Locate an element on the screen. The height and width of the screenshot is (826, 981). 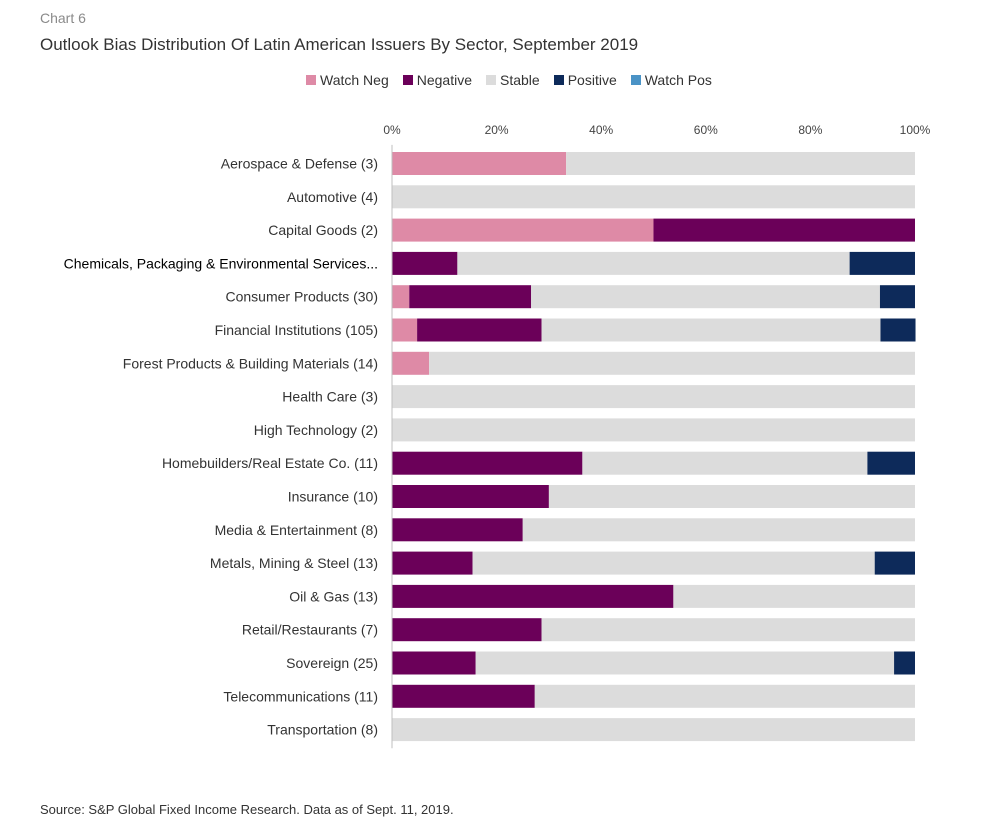
legend-item: Watch Pos is located at coordinates (671, 80).